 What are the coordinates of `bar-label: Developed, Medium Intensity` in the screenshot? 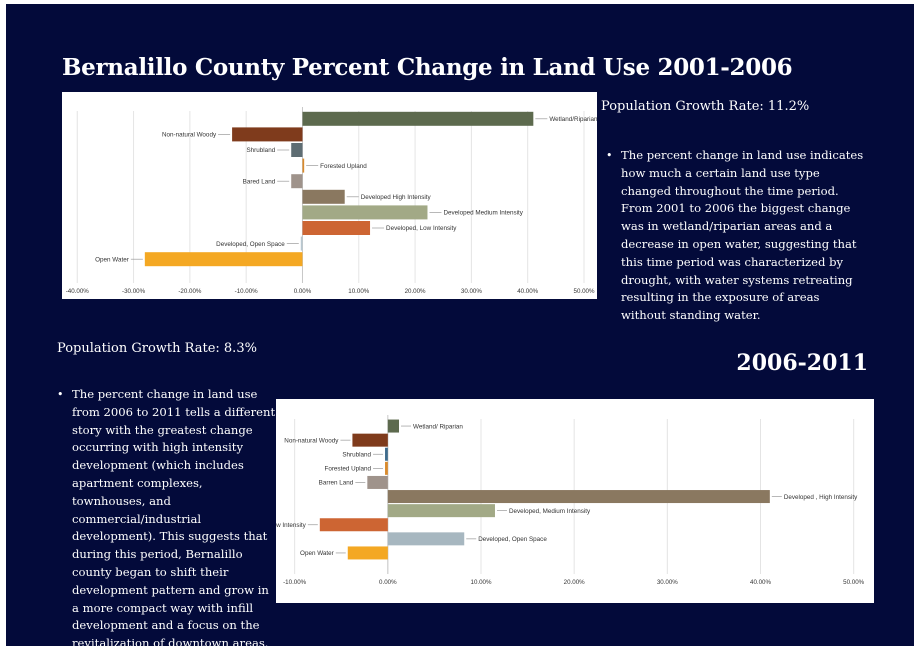 It's located at (550, 511).